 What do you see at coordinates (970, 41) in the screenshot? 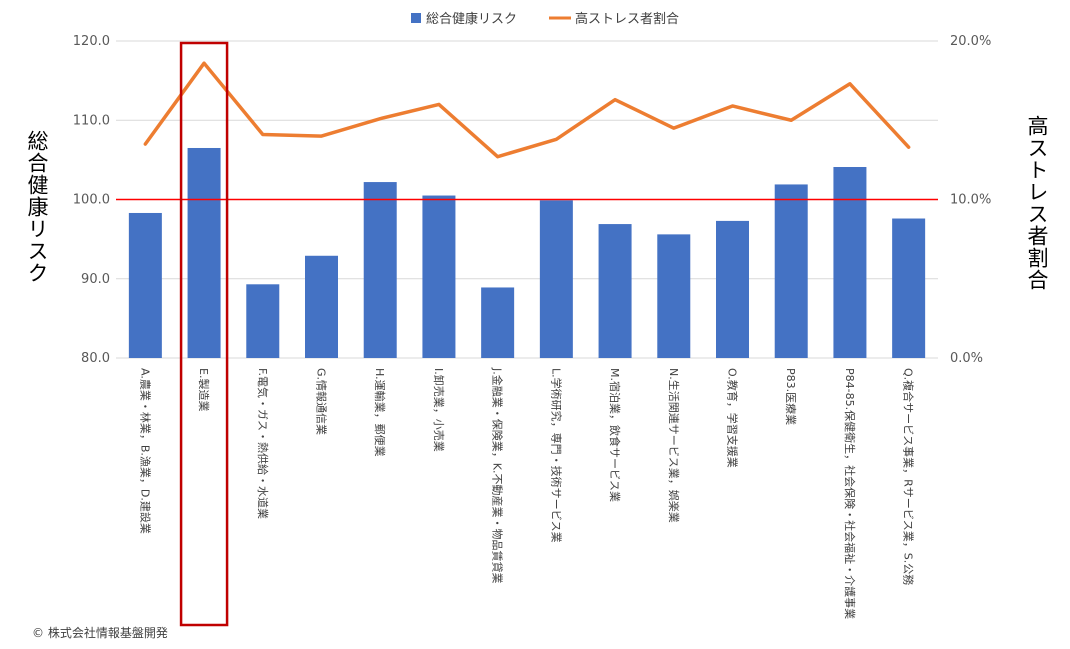
I see `y2-tick-label: 20.0%` at bounding box center [970, 41].